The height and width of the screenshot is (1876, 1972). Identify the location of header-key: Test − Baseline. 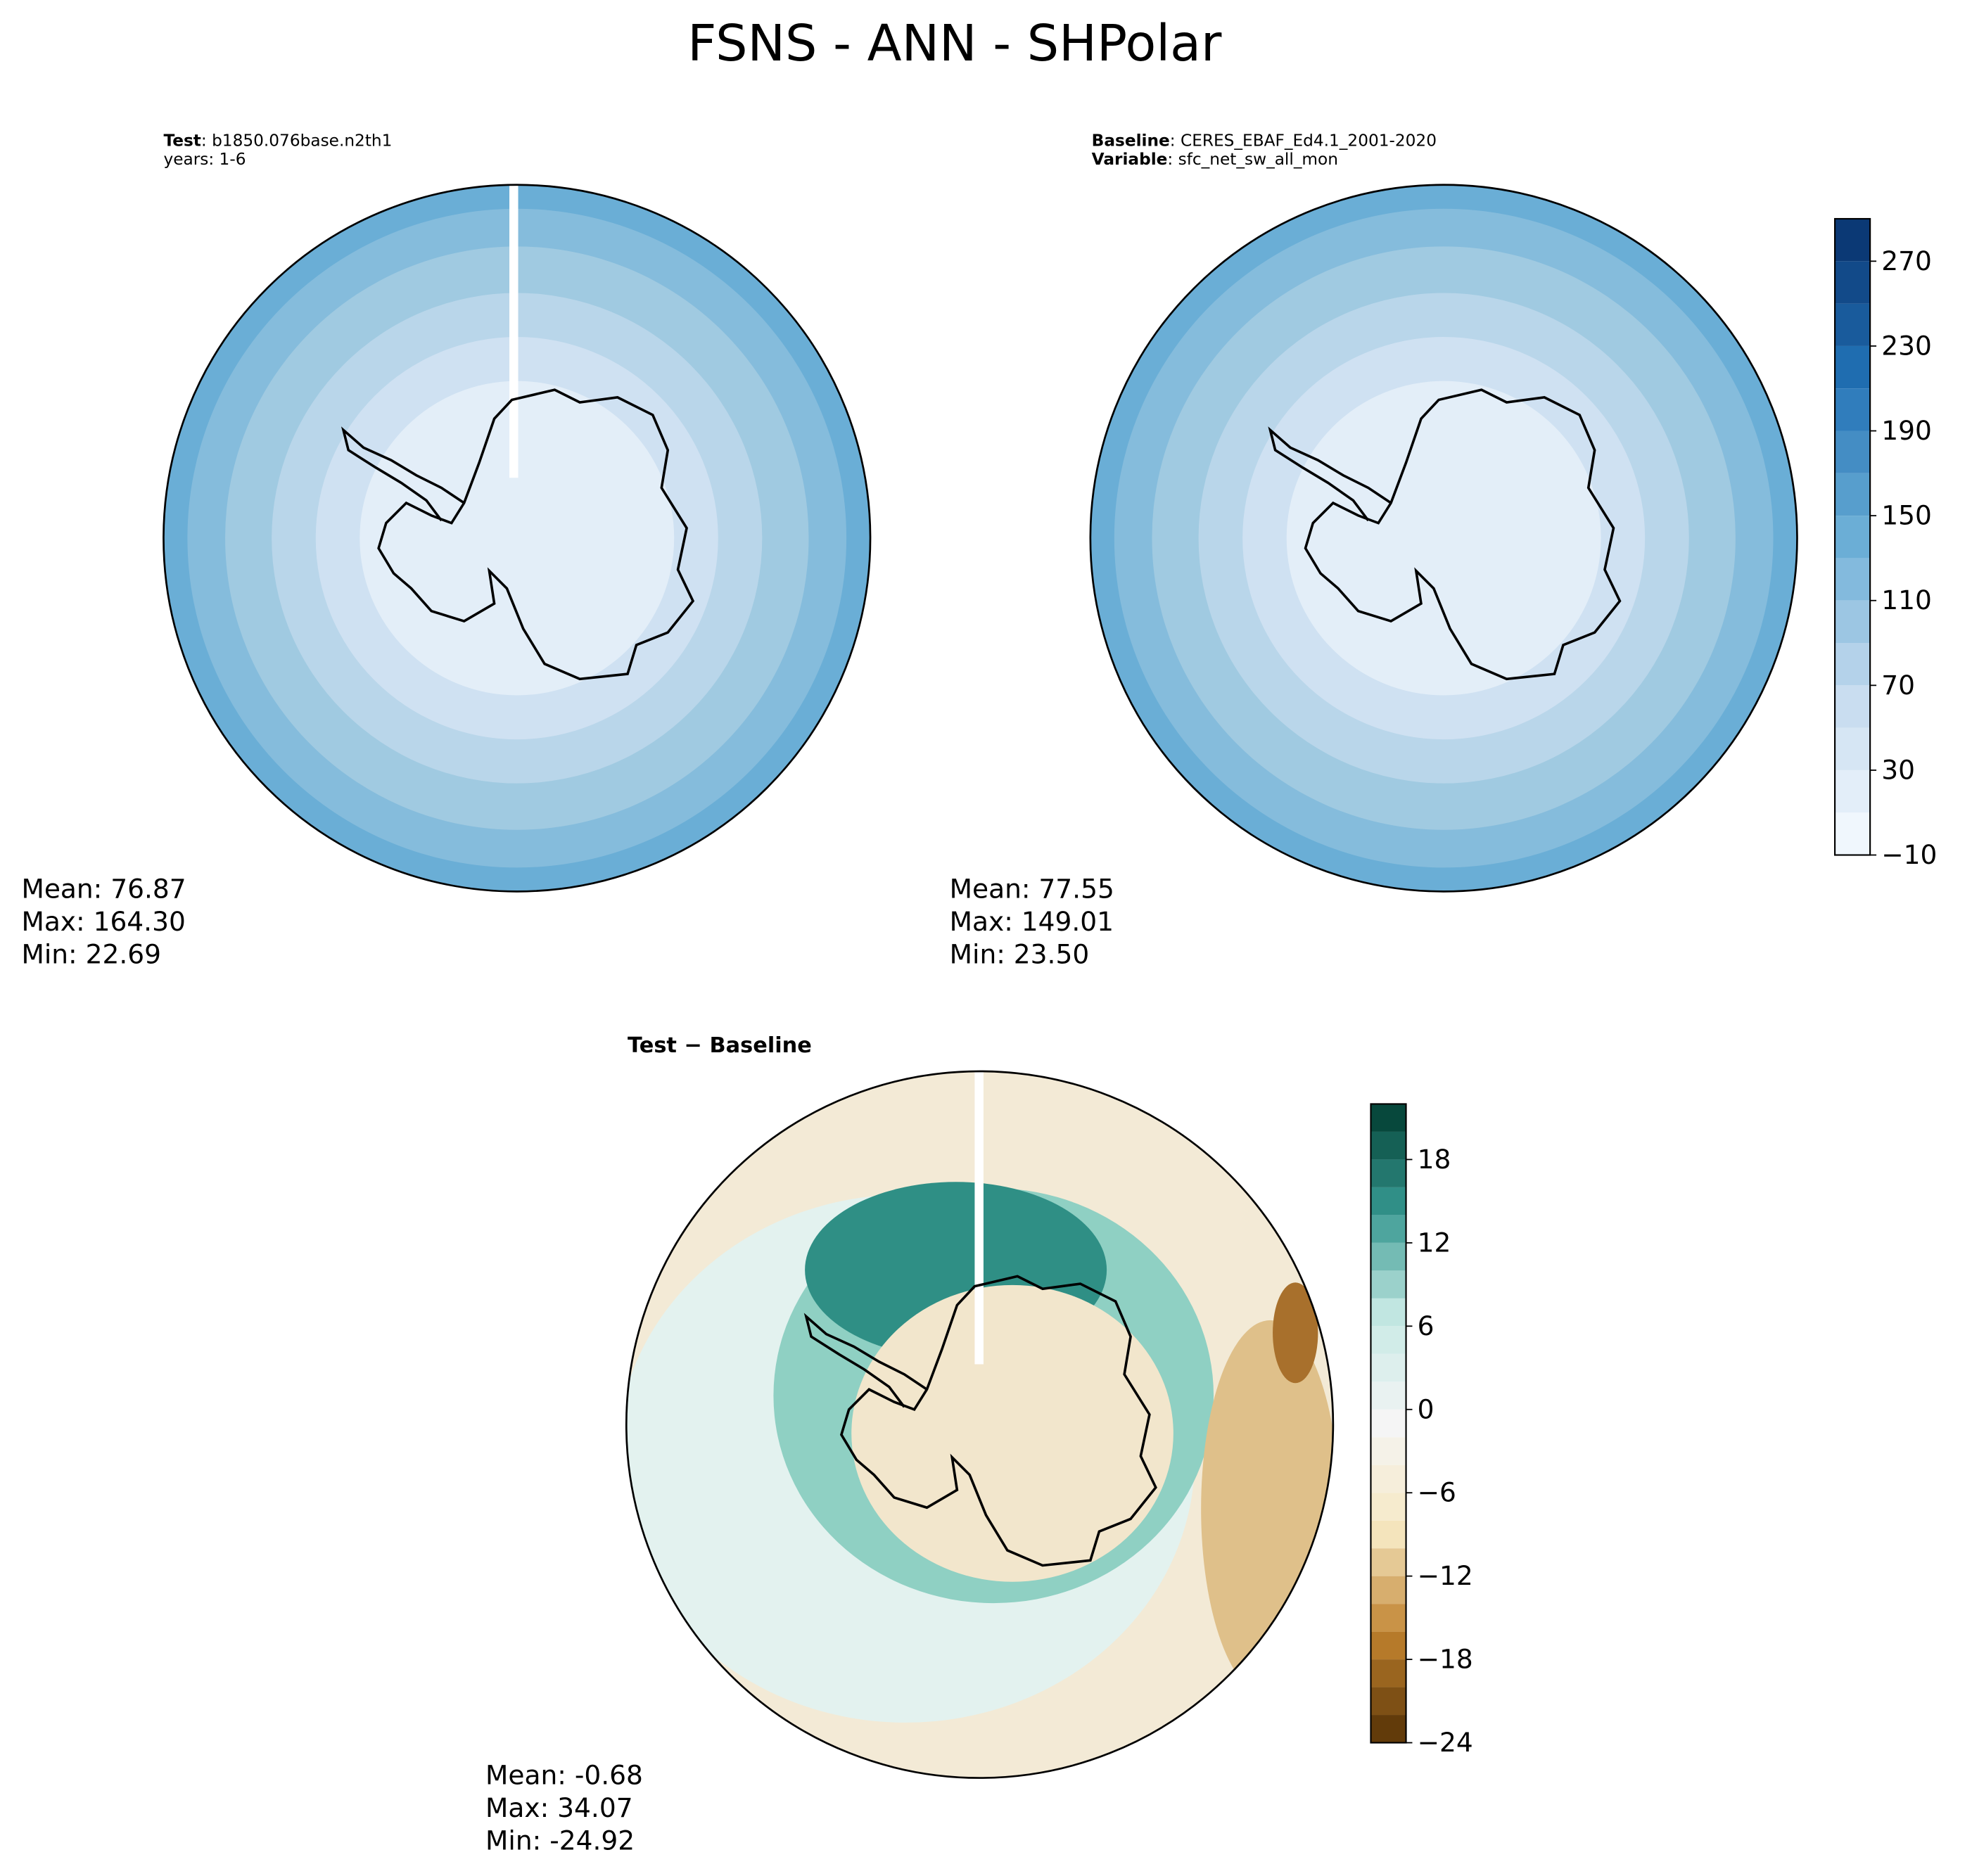
(720, 1045).